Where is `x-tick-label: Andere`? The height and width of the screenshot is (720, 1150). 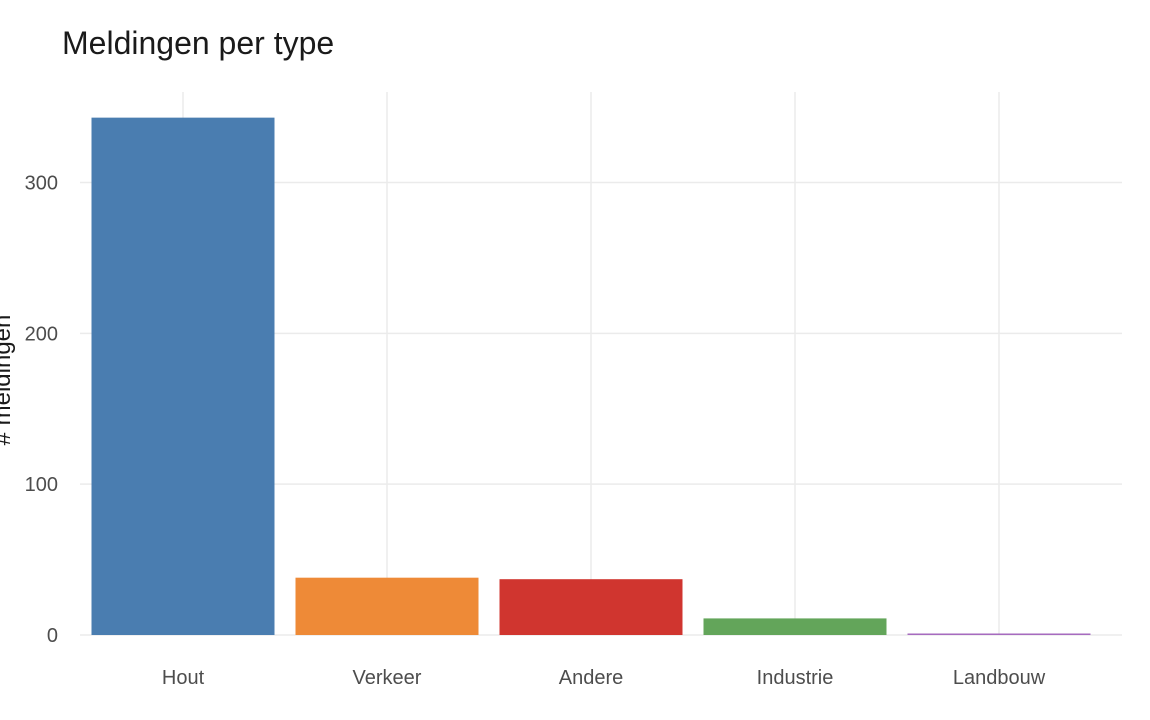 x-tick-label: Andere is located at coordinates (591, 678).